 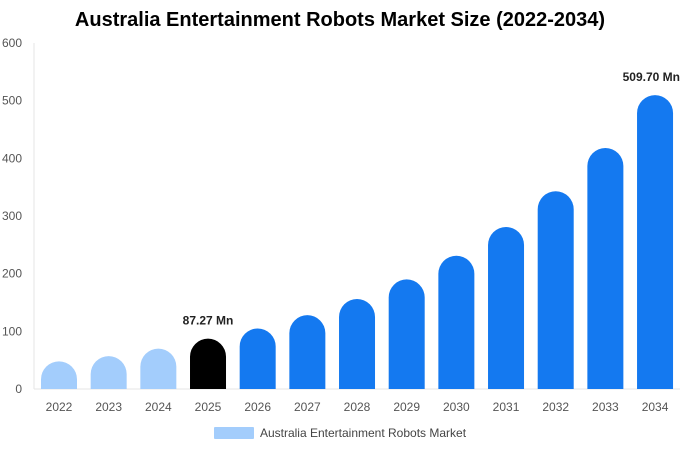 What do you see at coordinates (406, 407) in the screenshot?
I see `x-tick-label: 2029` at bounding box center [406, 407].